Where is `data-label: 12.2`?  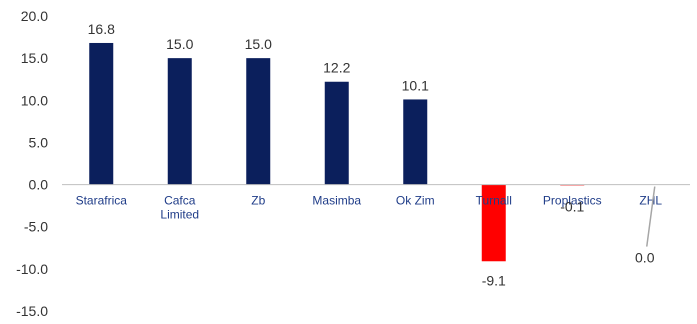
data-label: 12.2 is located at coordinates (336, 68).